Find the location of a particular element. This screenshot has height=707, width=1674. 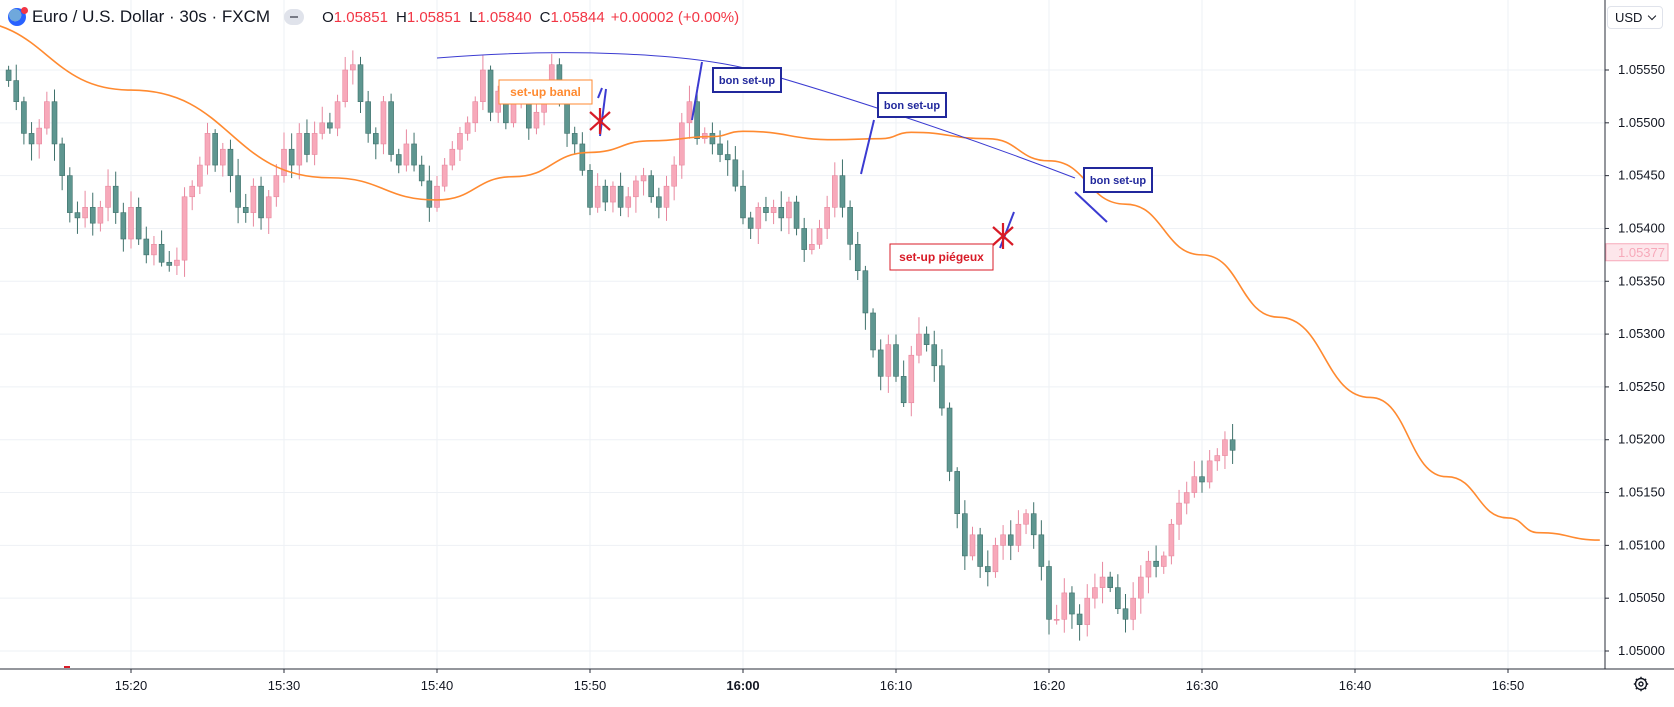

collapse-legend-icon is located at coordinates (294, 17).